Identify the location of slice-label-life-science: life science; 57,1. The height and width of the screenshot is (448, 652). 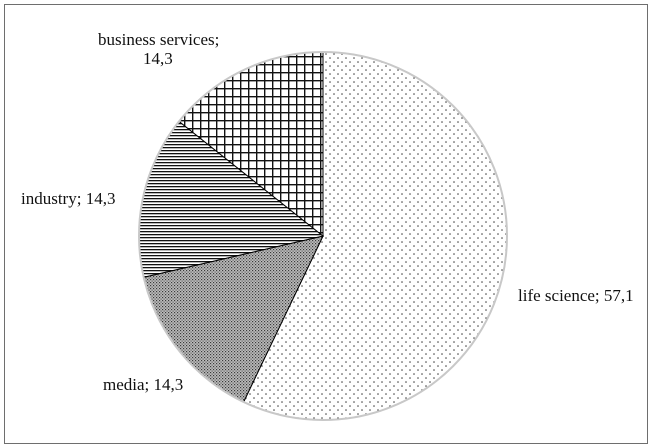
(576, 295).